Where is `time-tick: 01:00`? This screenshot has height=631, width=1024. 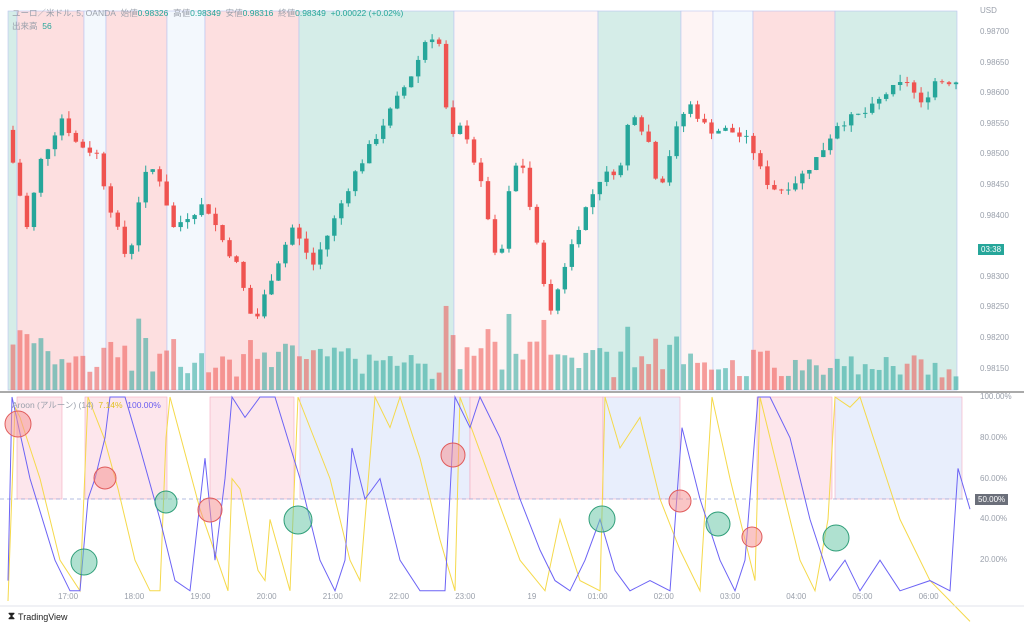
time-tick: 01:00 is located at coordinates (597, 596).